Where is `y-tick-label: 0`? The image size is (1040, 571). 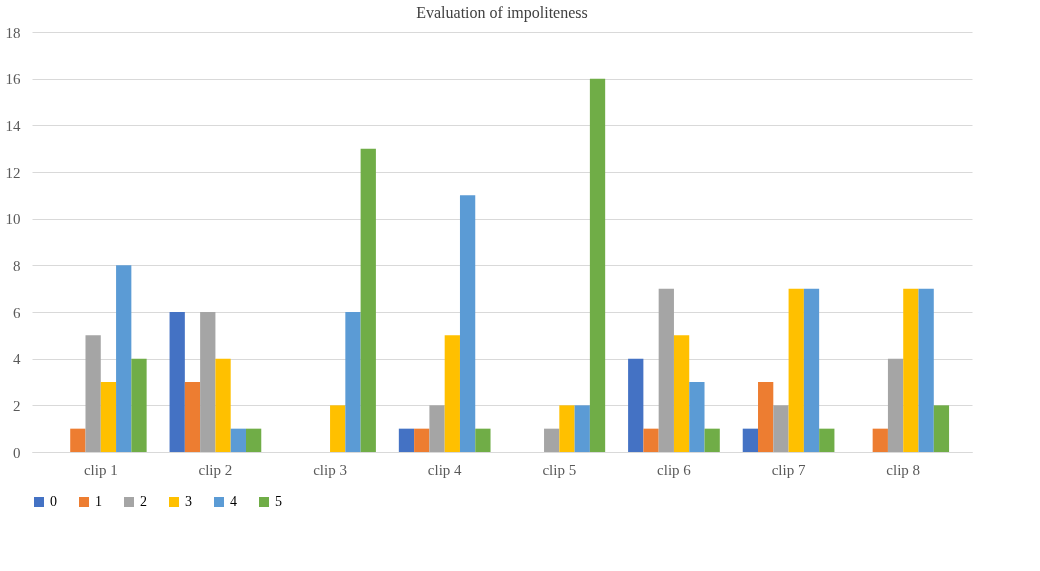
y-tick-label: 0 is located at coordinates (17, 452).